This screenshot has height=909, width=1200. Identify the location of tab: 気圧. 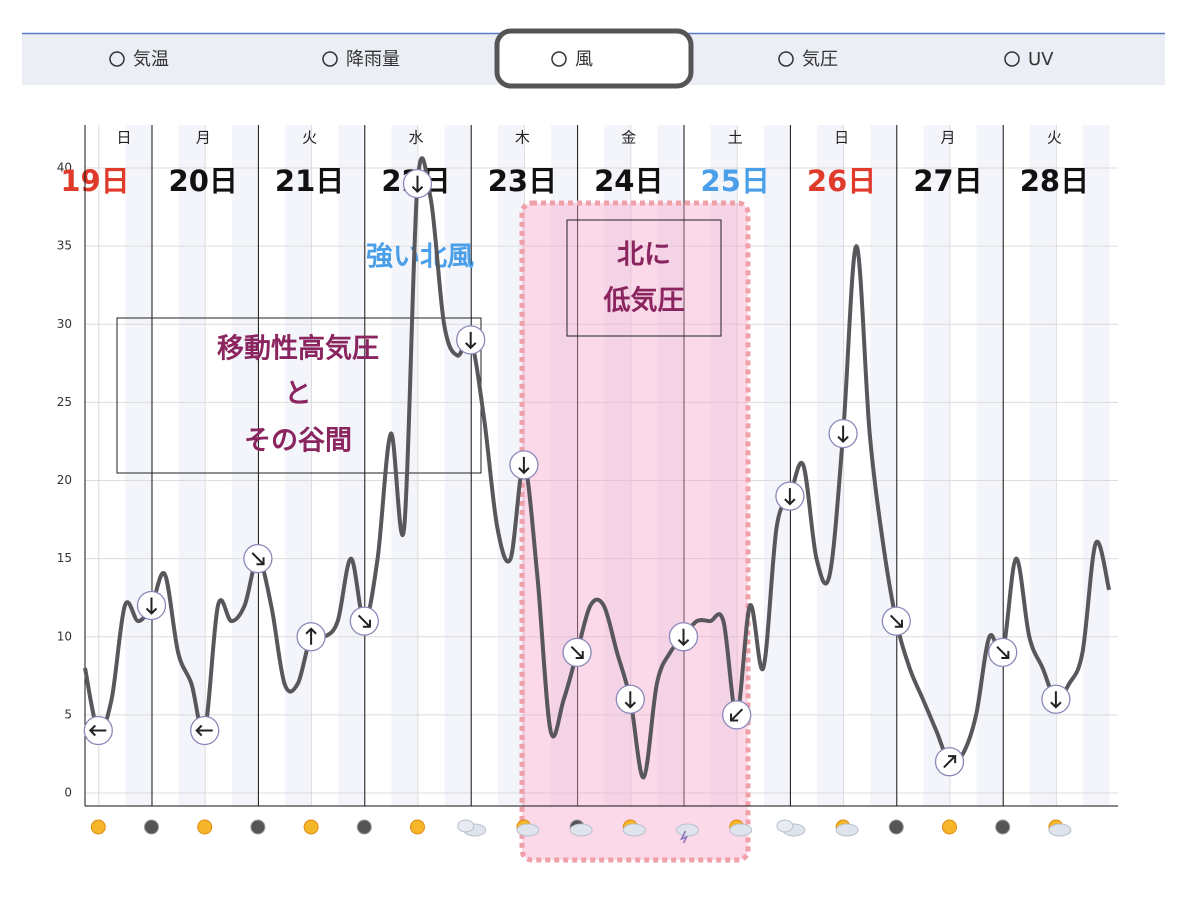
(808, 59).